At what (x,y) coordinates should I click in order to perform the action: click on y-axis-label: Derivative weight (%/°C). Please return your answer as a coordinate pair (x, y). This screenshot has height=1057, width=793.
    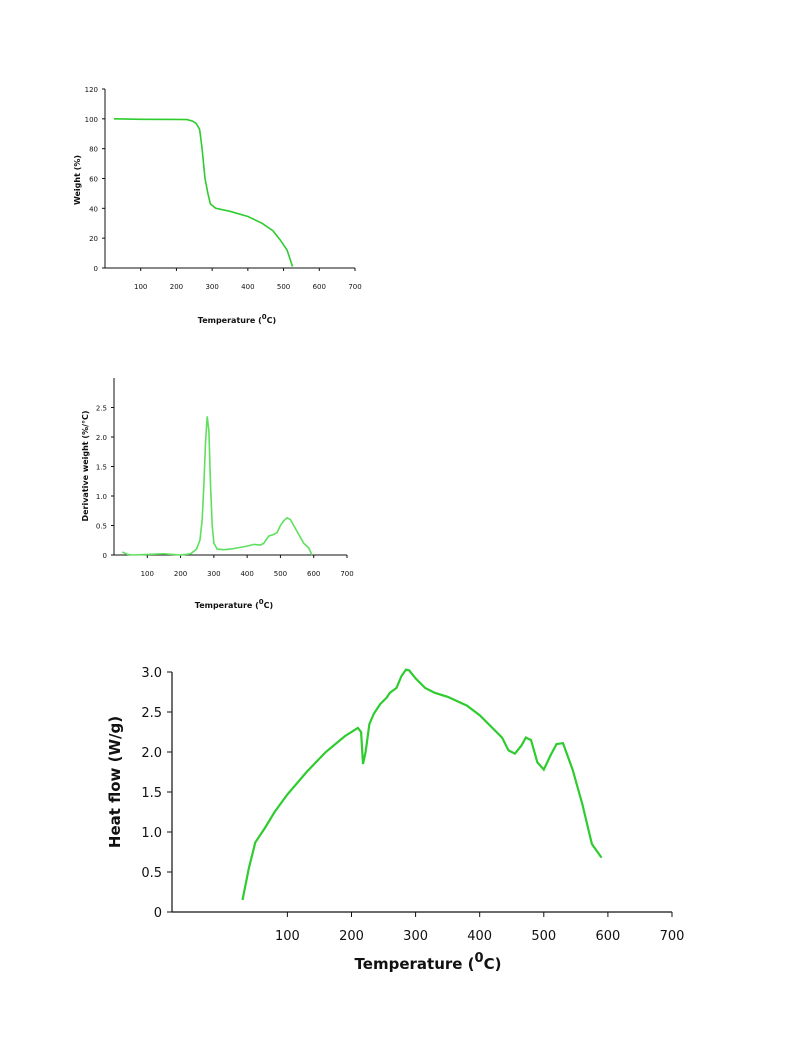
    Looking at the image, I should click on (85, 465).